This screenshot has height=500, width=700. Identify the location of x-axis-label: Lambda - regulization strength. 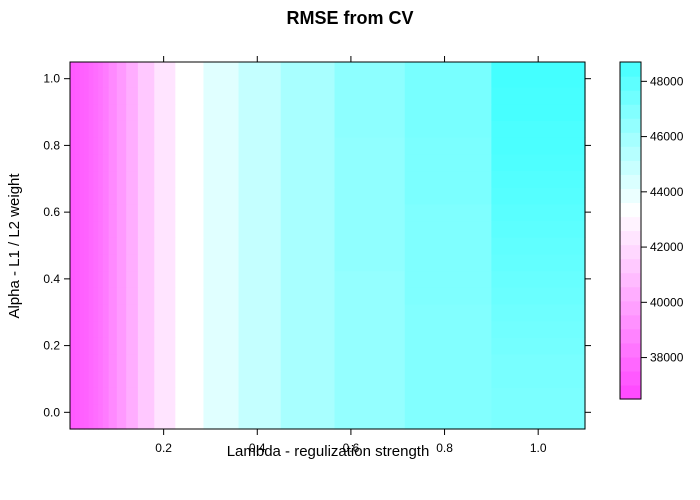
(328, 451).